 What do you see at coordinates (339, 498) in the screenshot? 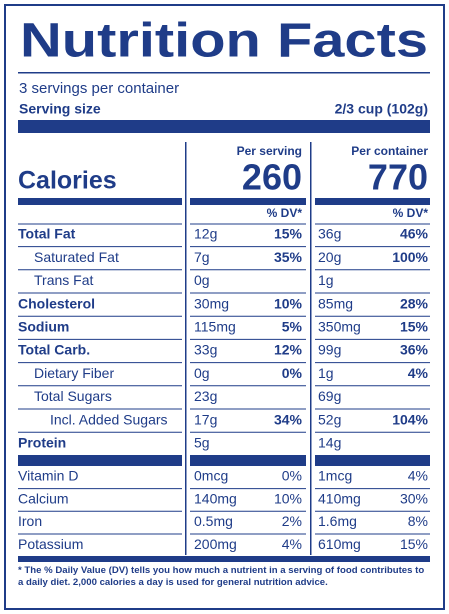
I see `amount: 410mg` at bounding box center [339, 498].